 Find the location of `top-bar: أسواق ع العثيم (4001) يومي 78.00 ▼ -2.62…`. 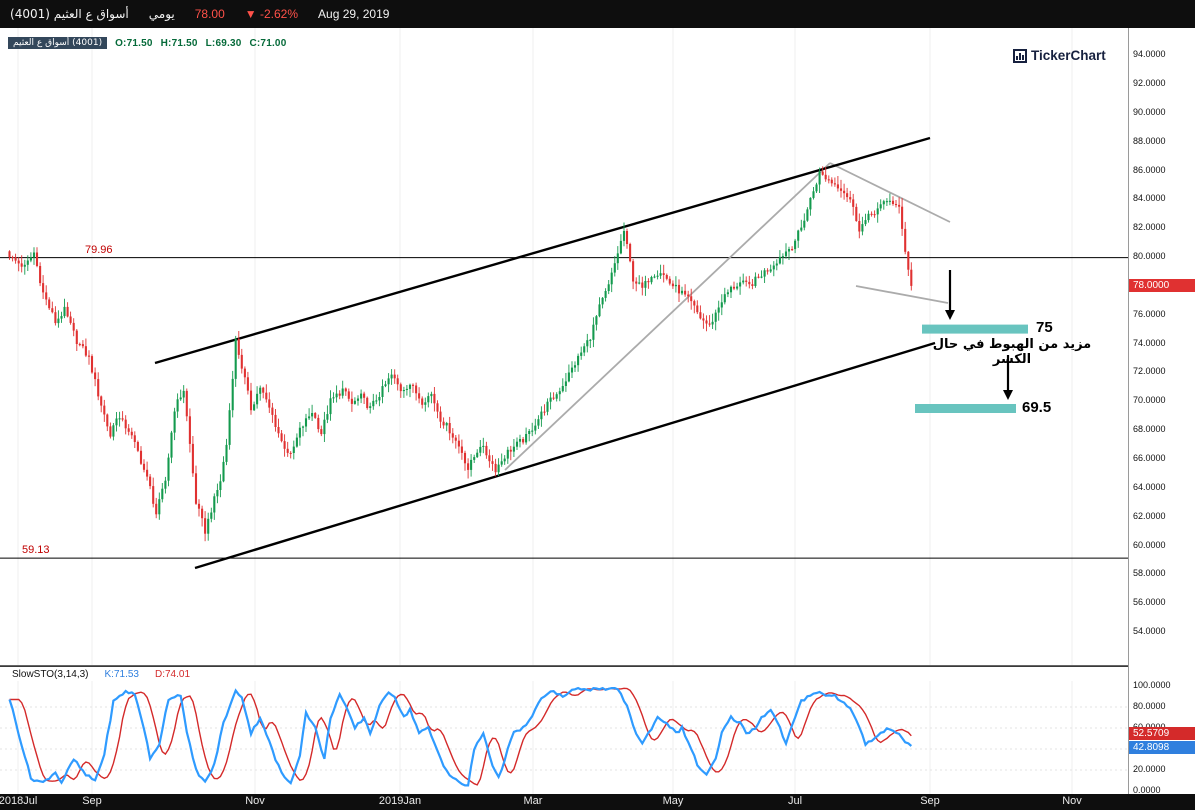

top-bar: أسواق ع العثيم (4001) يومي 78.00 ▼ -2.62… is located at coordinates (597, 14).